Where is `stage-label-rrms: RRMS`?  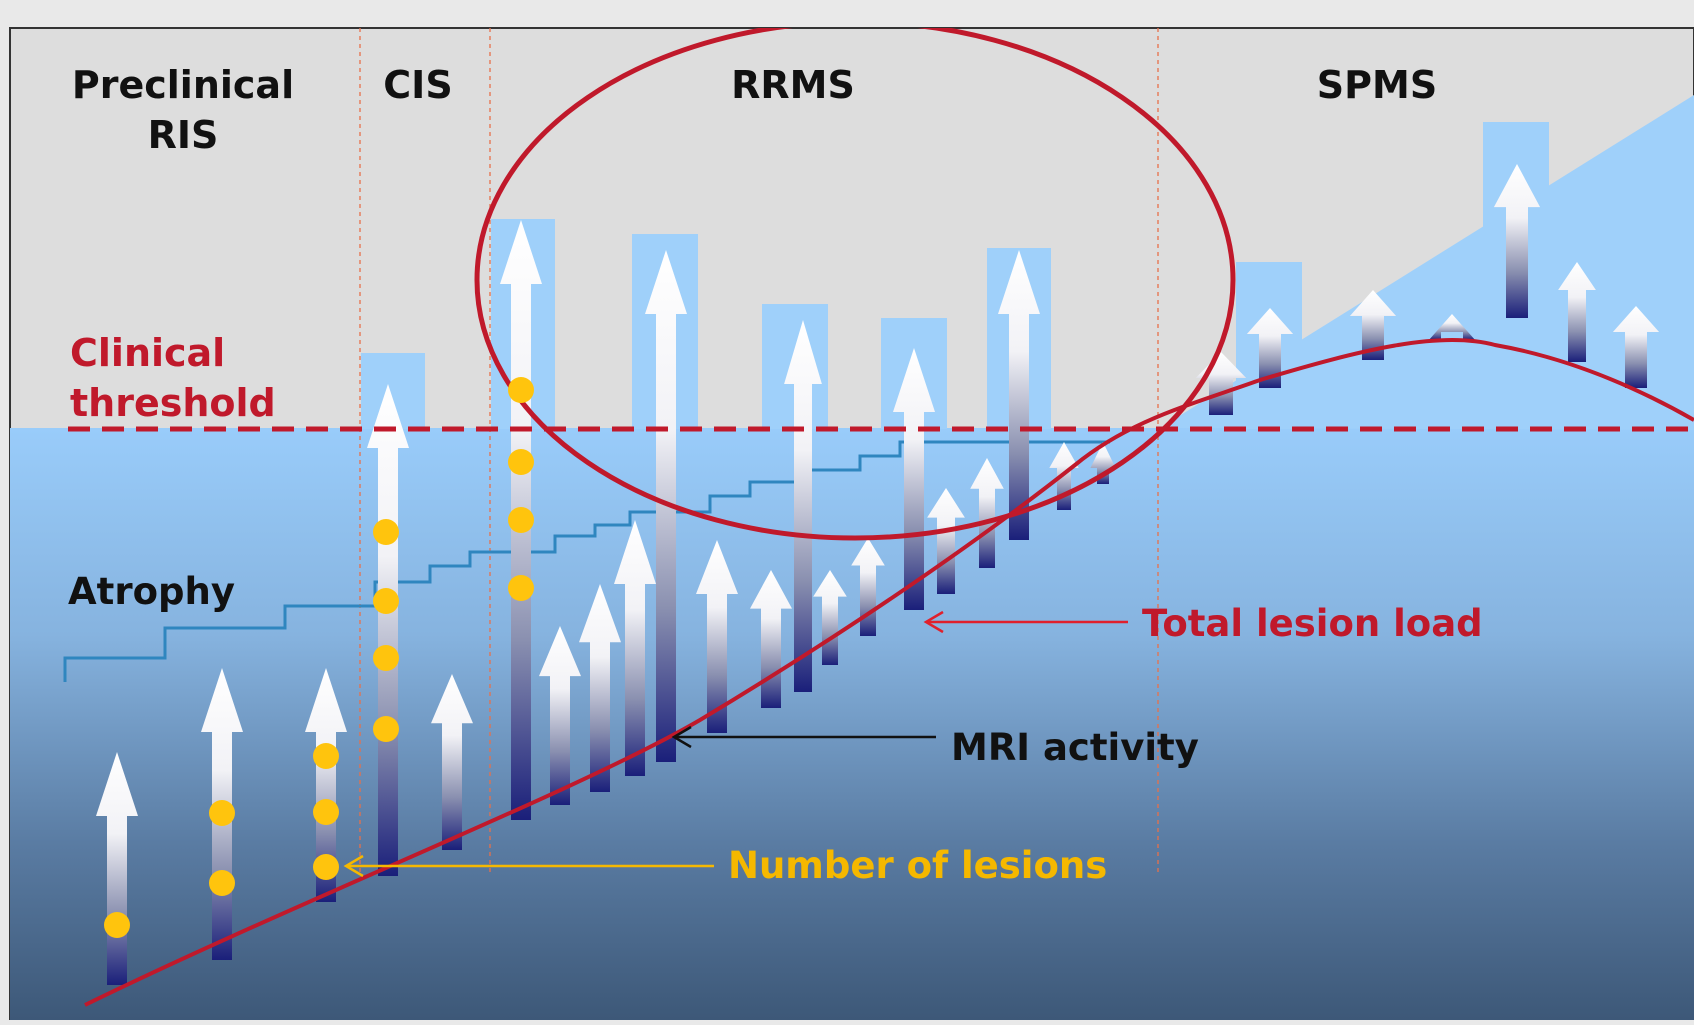
stage-label-rrms: RRMS is located at coordinates (793, 85).